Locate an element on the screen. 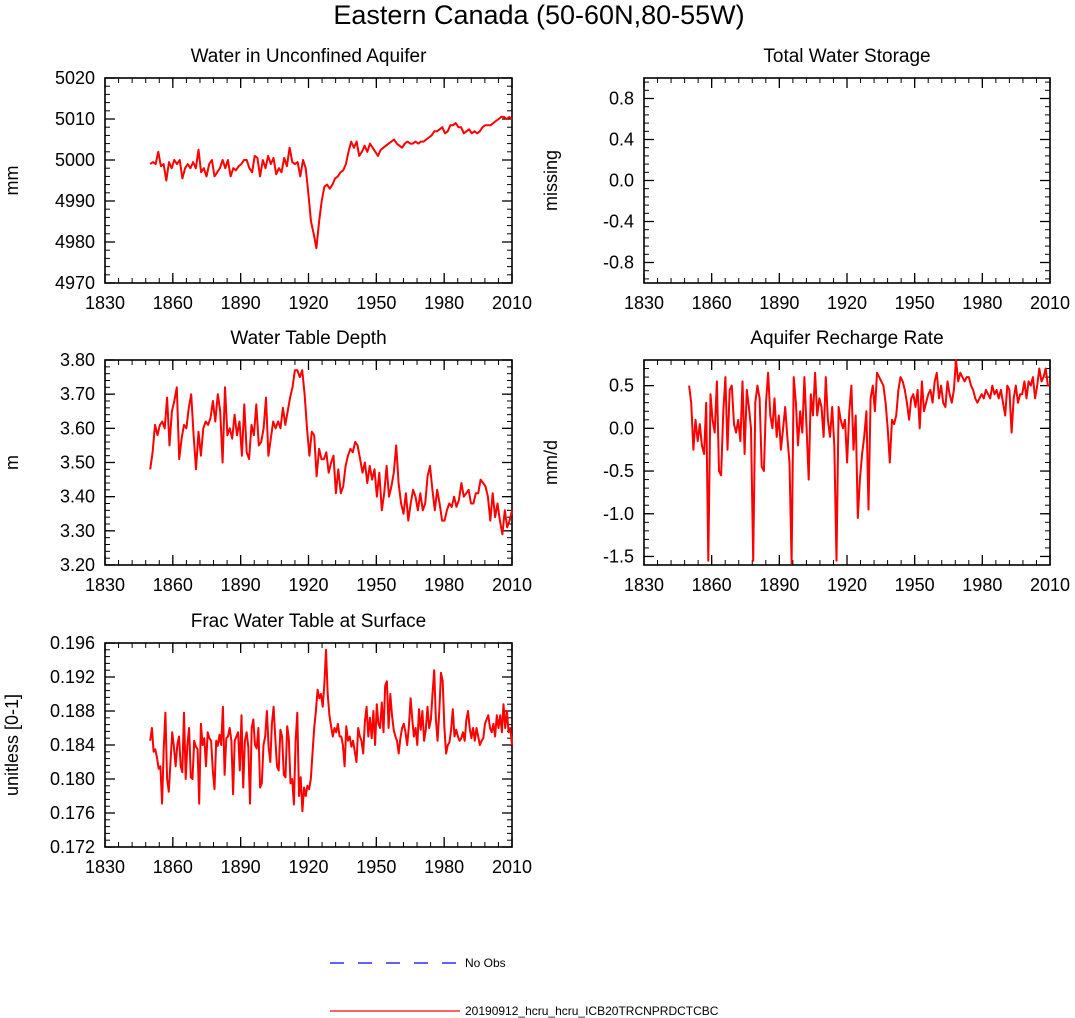  y-axis-label: unitless [0-1] is located at coordinates (12, 745).